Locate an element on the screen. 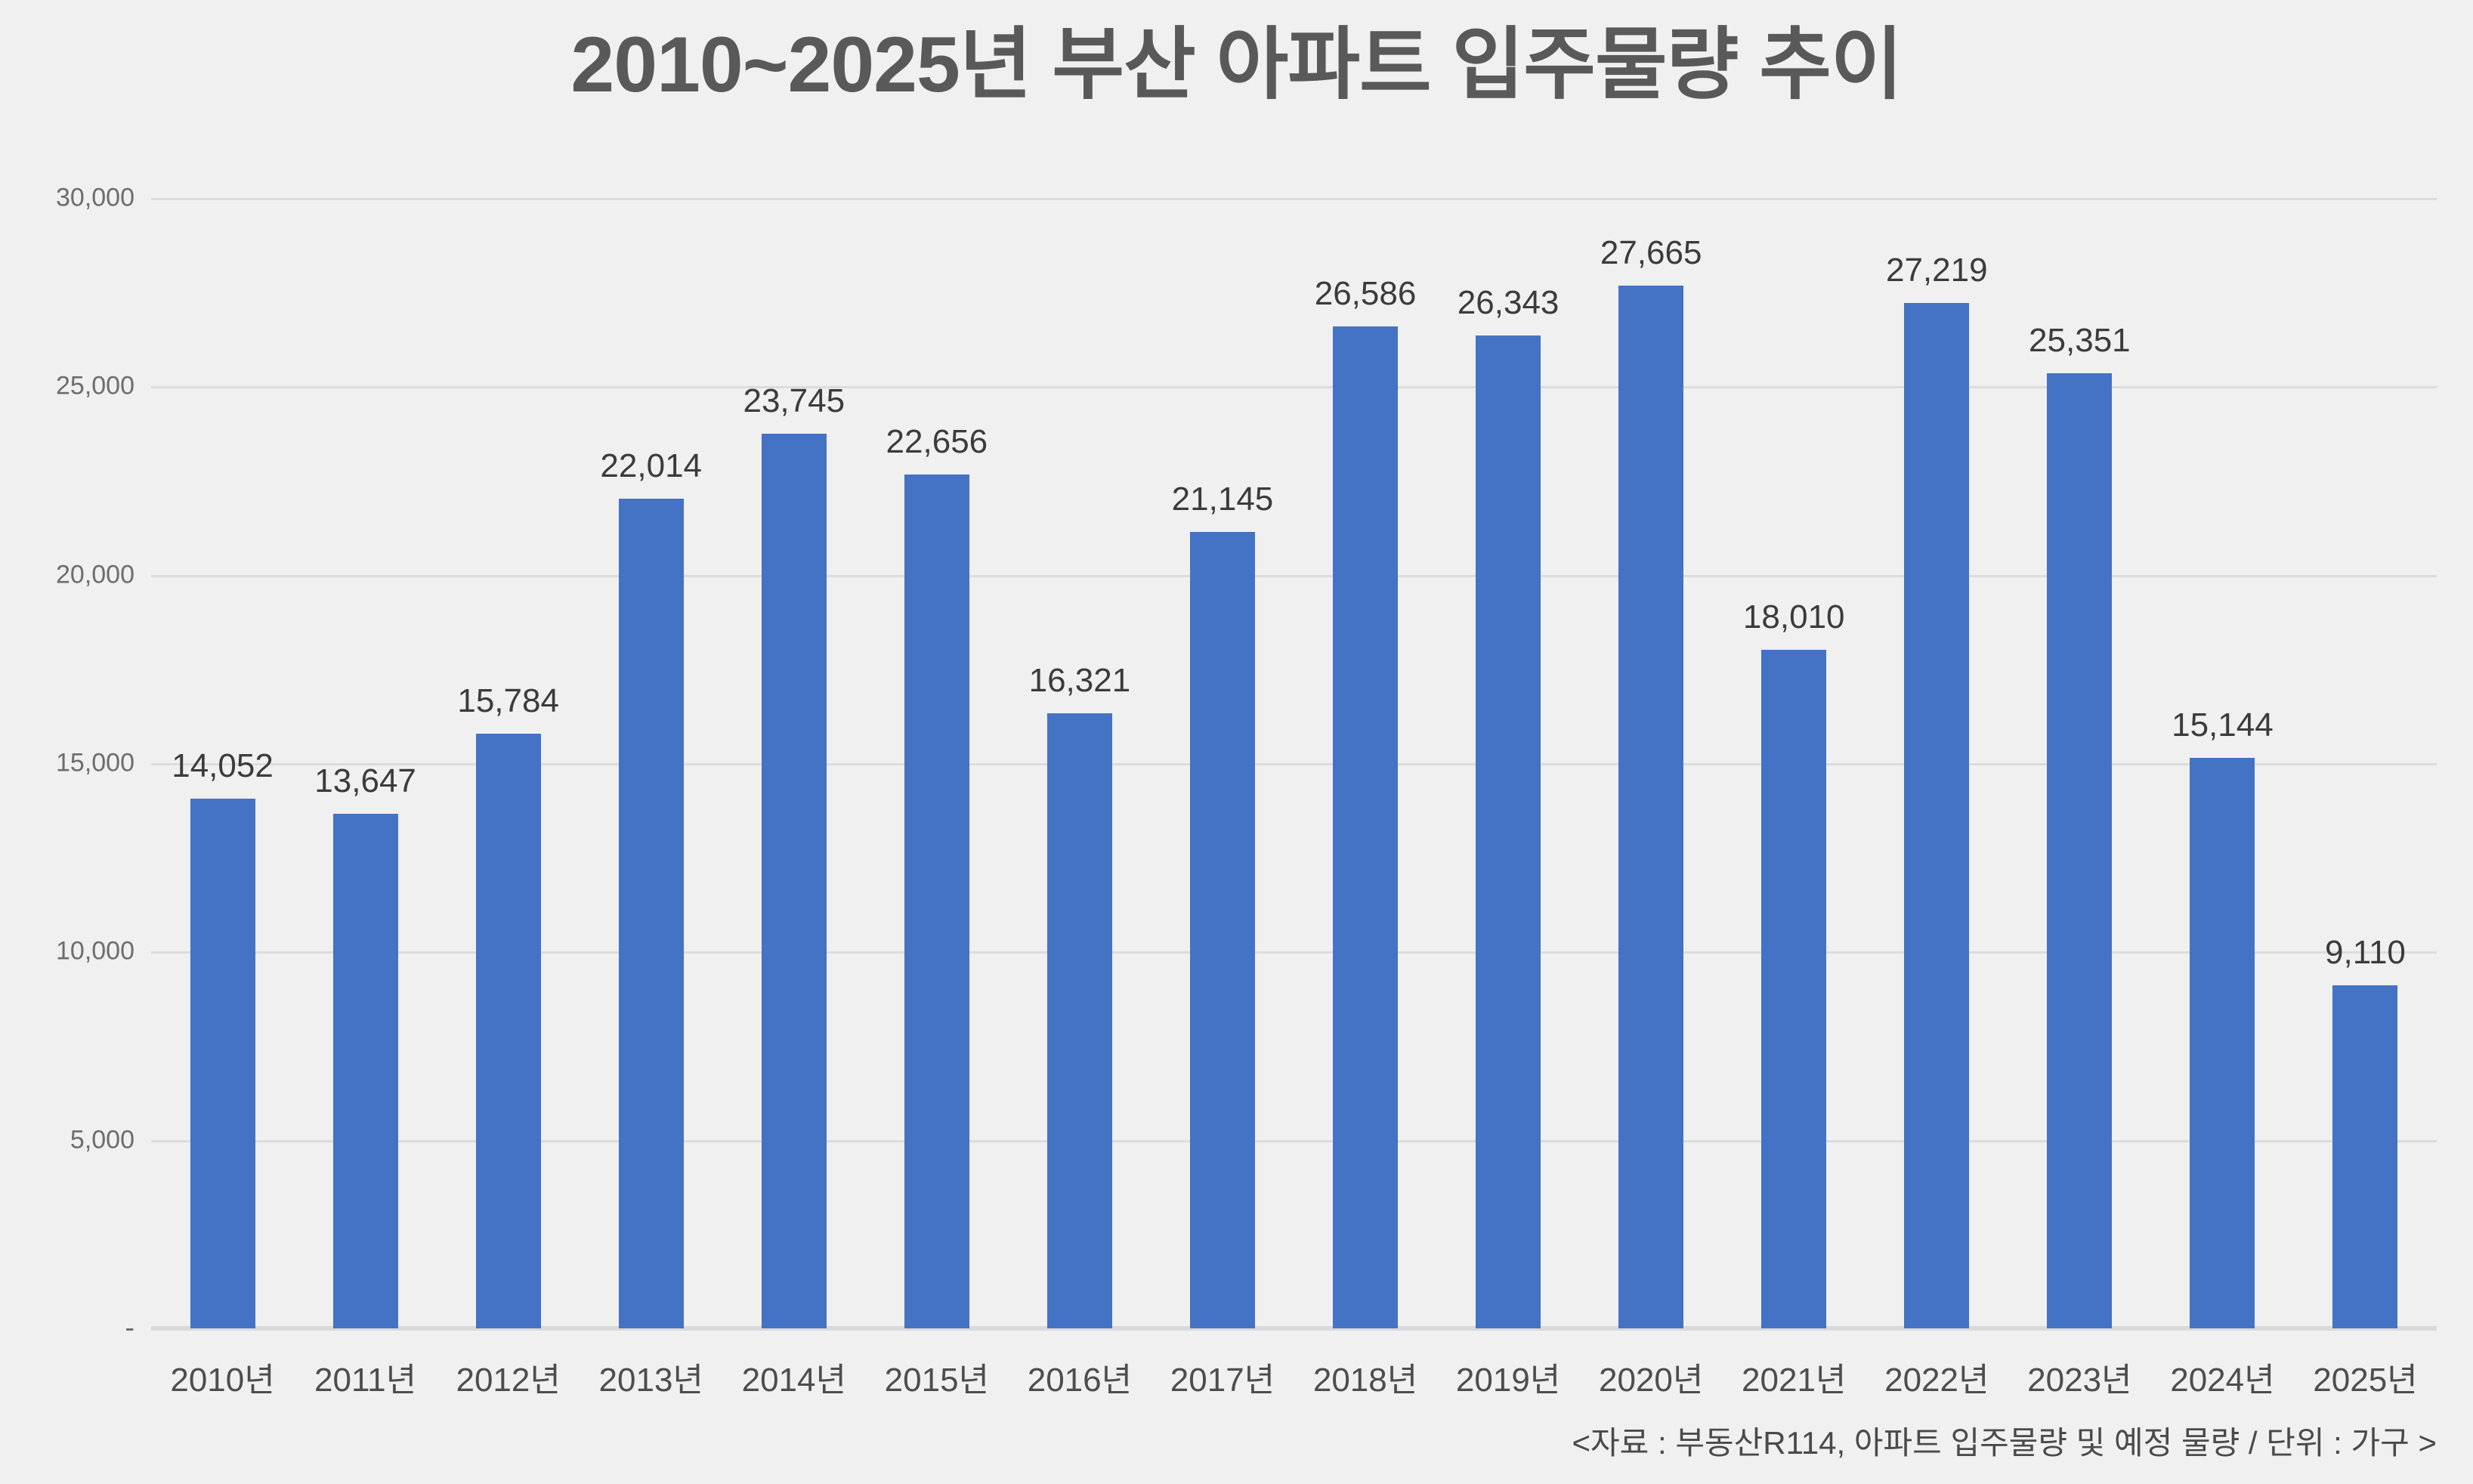  bar-value-label: 22,656 is located at coordinates (937, 442).